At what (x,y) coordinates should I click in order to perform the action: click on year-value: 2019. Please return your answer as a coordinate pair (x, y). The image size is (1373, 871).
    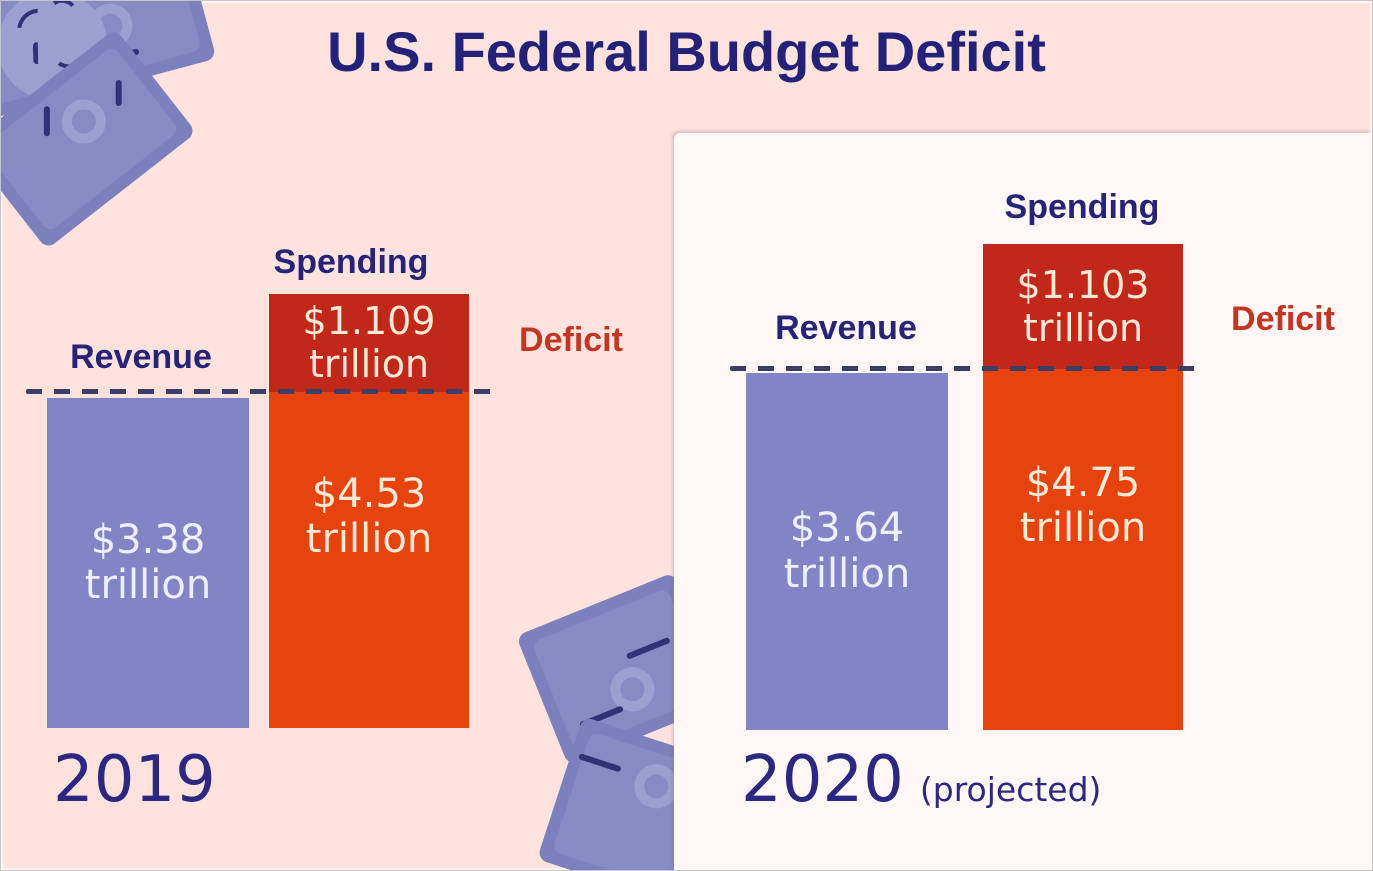
    Looking at the image, I should click on (134, 780).